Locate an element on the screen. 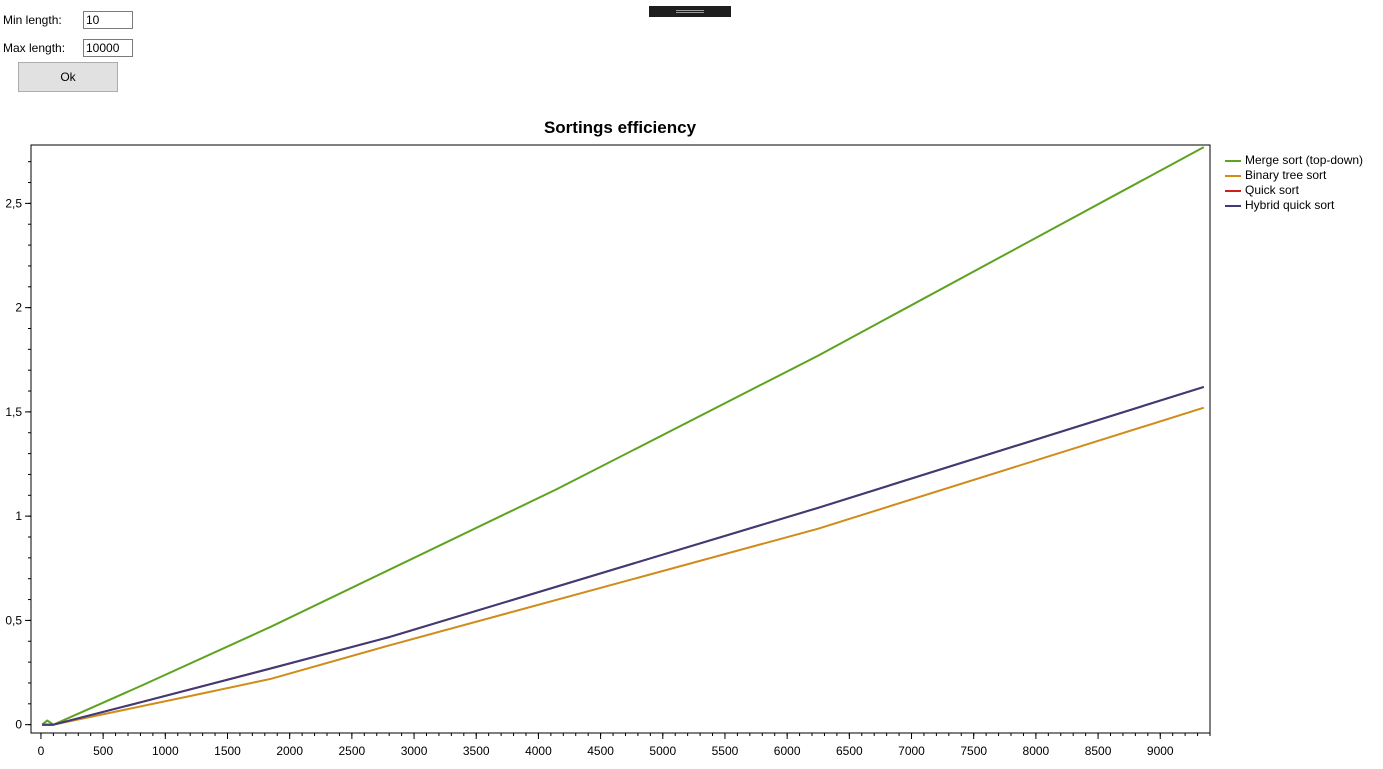 The image size is (1383, 769). x-tick-label: 5500 is located at coordinates (725, 751).